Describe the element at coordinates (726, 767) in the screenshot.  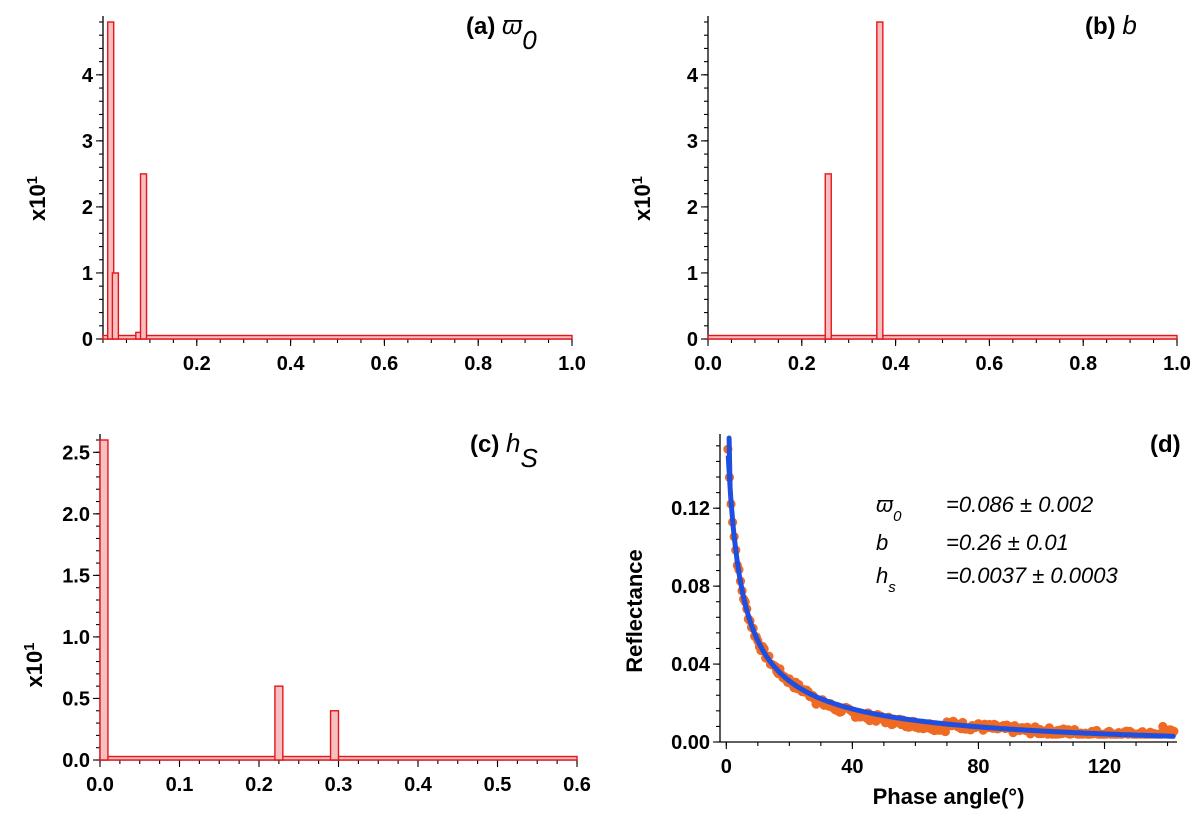
I see `x-tick-label: 0` at that location.